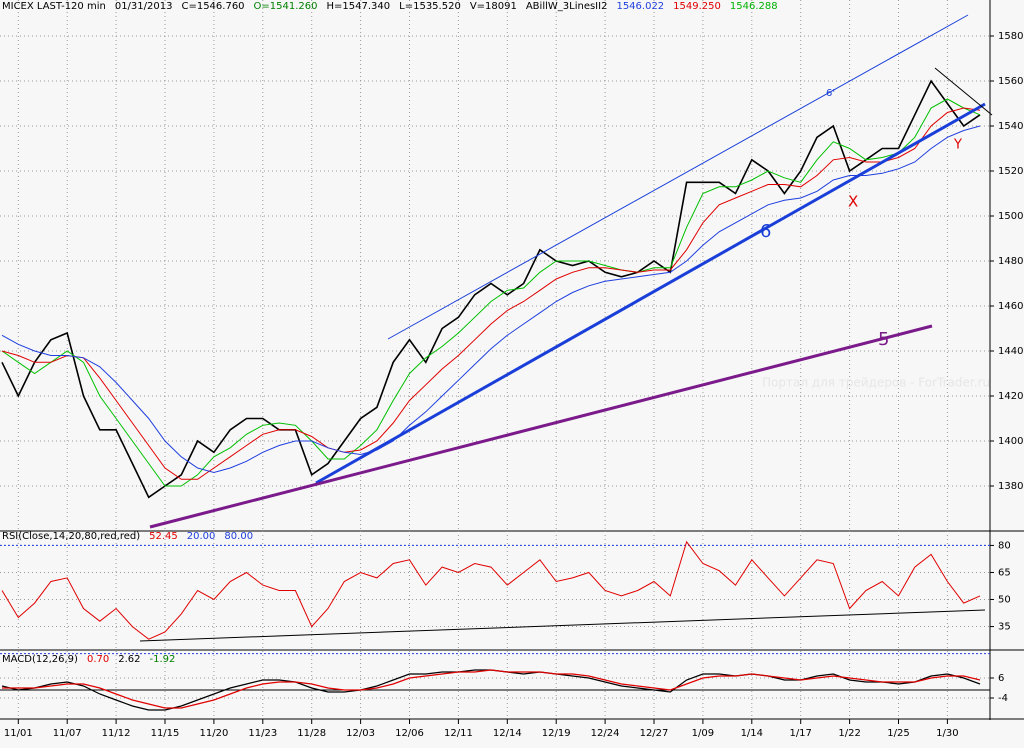  What do you see at coordinates (358, 6) in the screenshot?
I see `header-item: H=1547.340` at bounding box center [358, 6].